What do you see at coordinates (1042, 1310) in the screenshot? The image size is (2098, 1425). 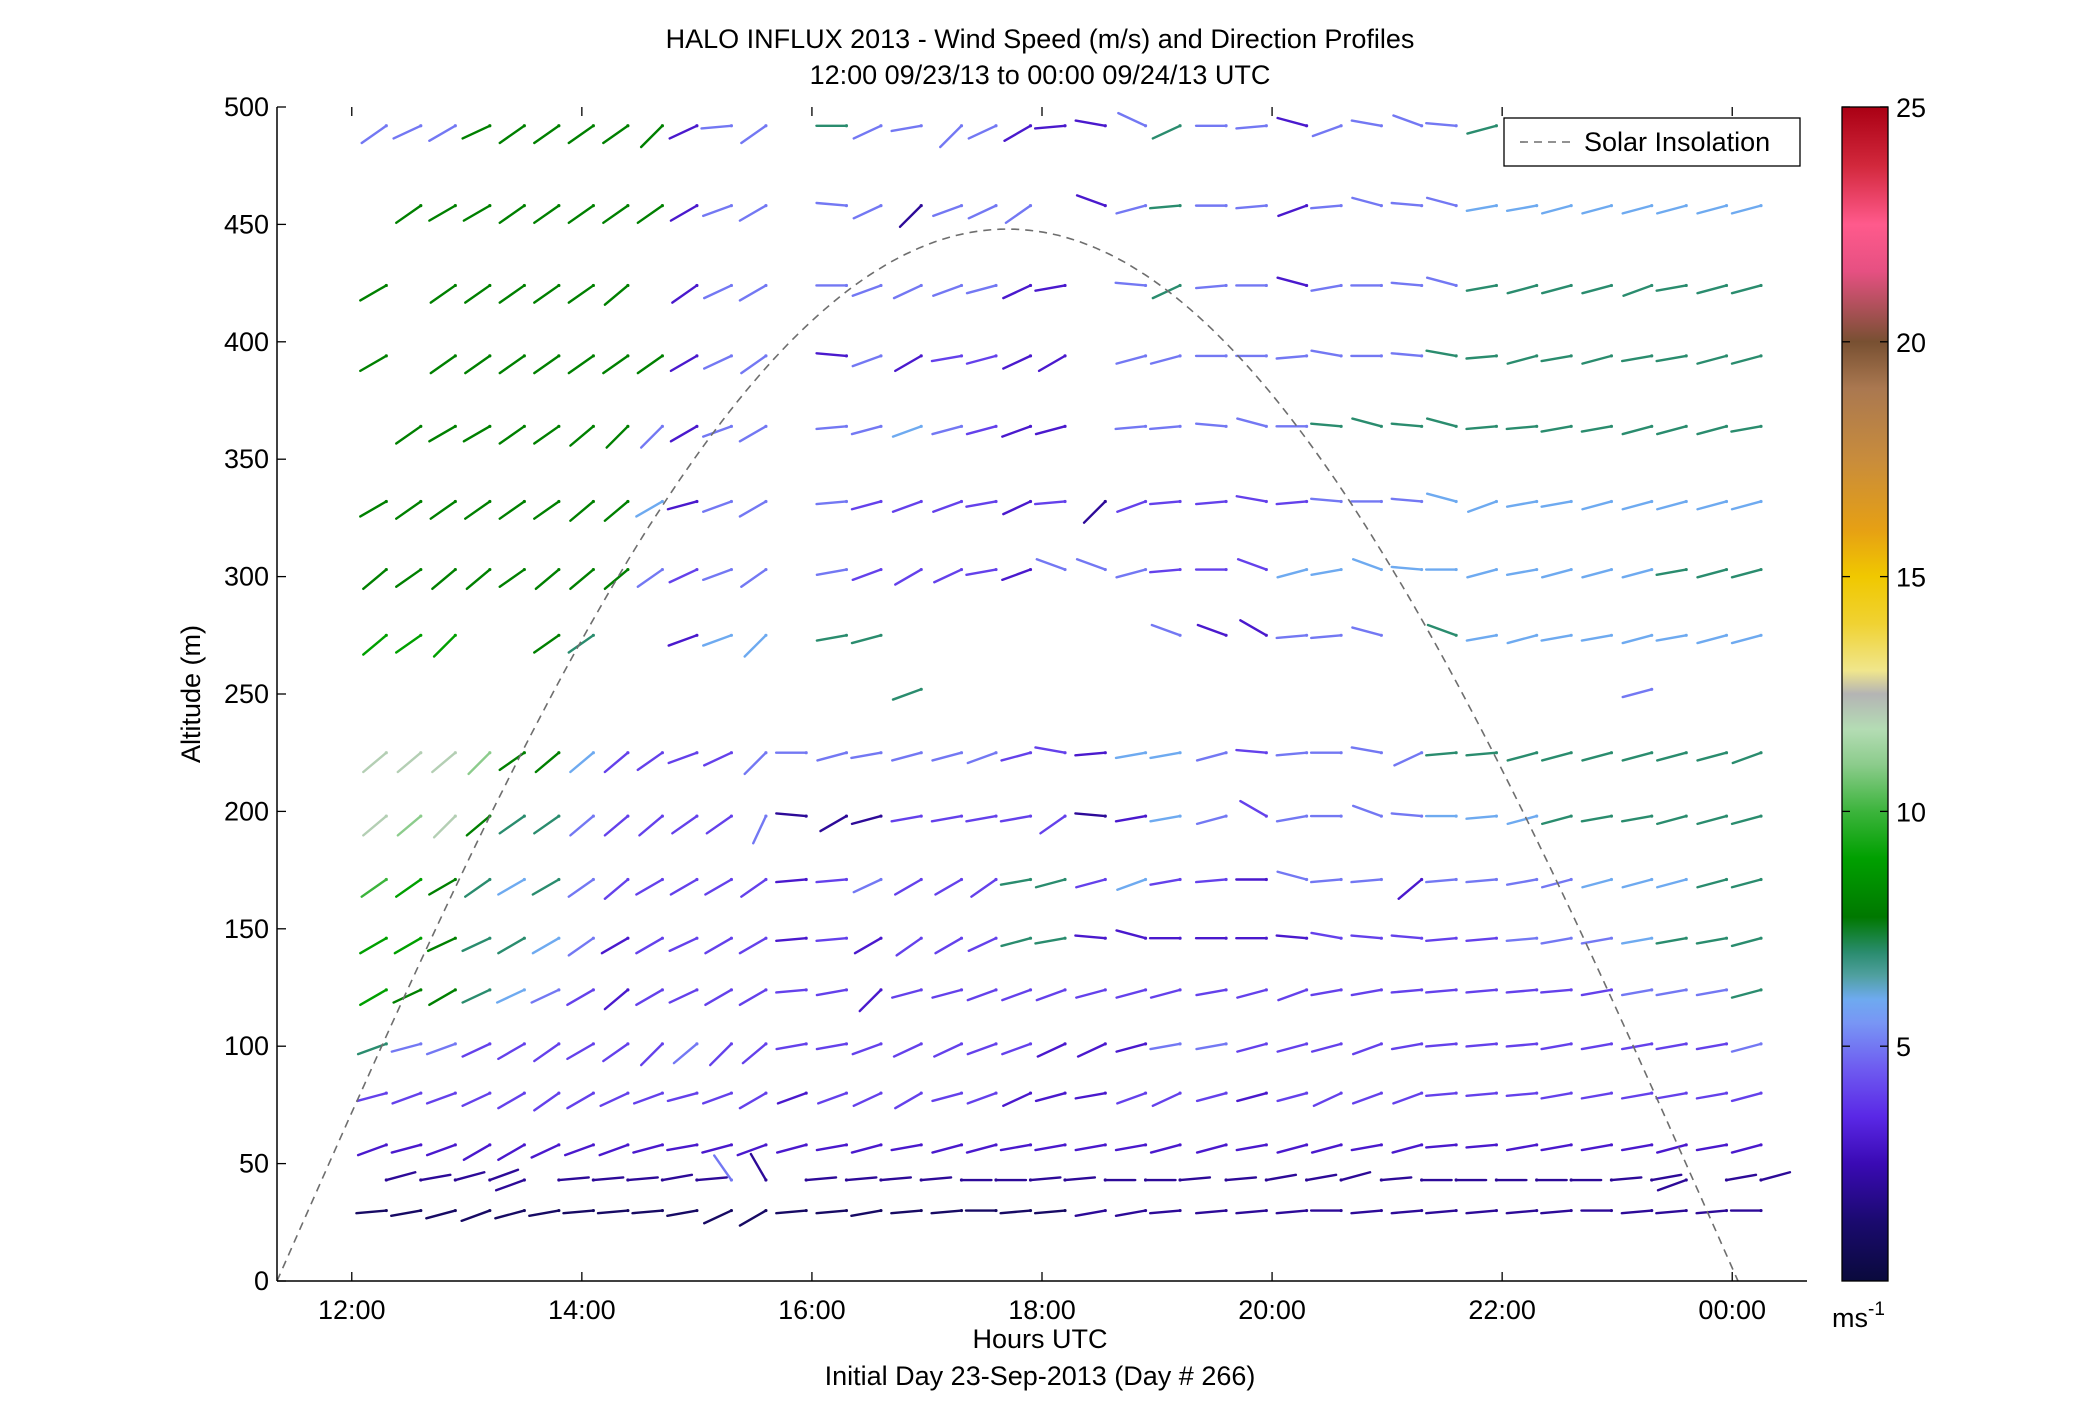 I see `x-tick-label: 18:00` at bounding box center [1042, 1310].